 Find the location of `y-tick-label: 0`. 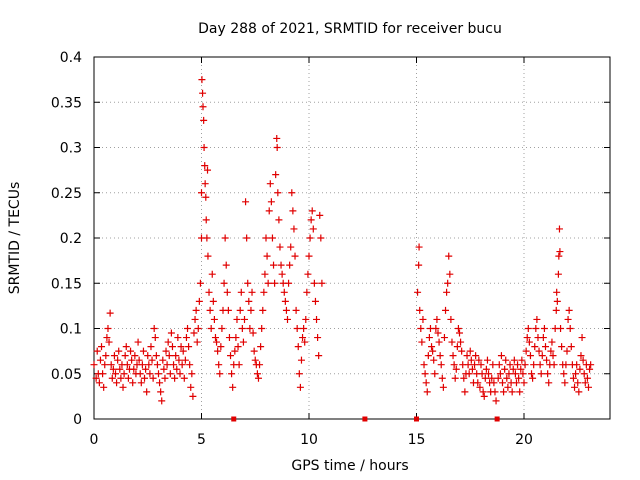

y-tick-label: 0 is located at coordinates (77, 420).